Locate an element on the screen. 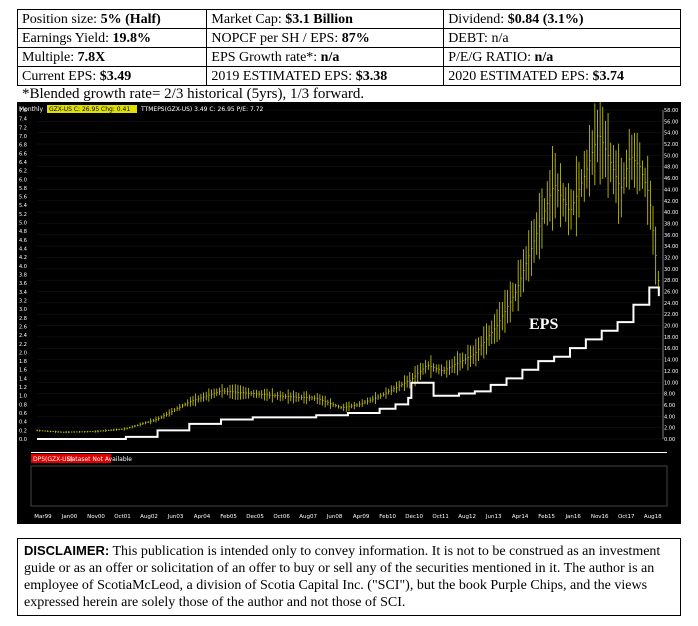 The height and width of the screenshot is (626, 698). right-tick-label: 40.00 is located at coordinates (671, 213).